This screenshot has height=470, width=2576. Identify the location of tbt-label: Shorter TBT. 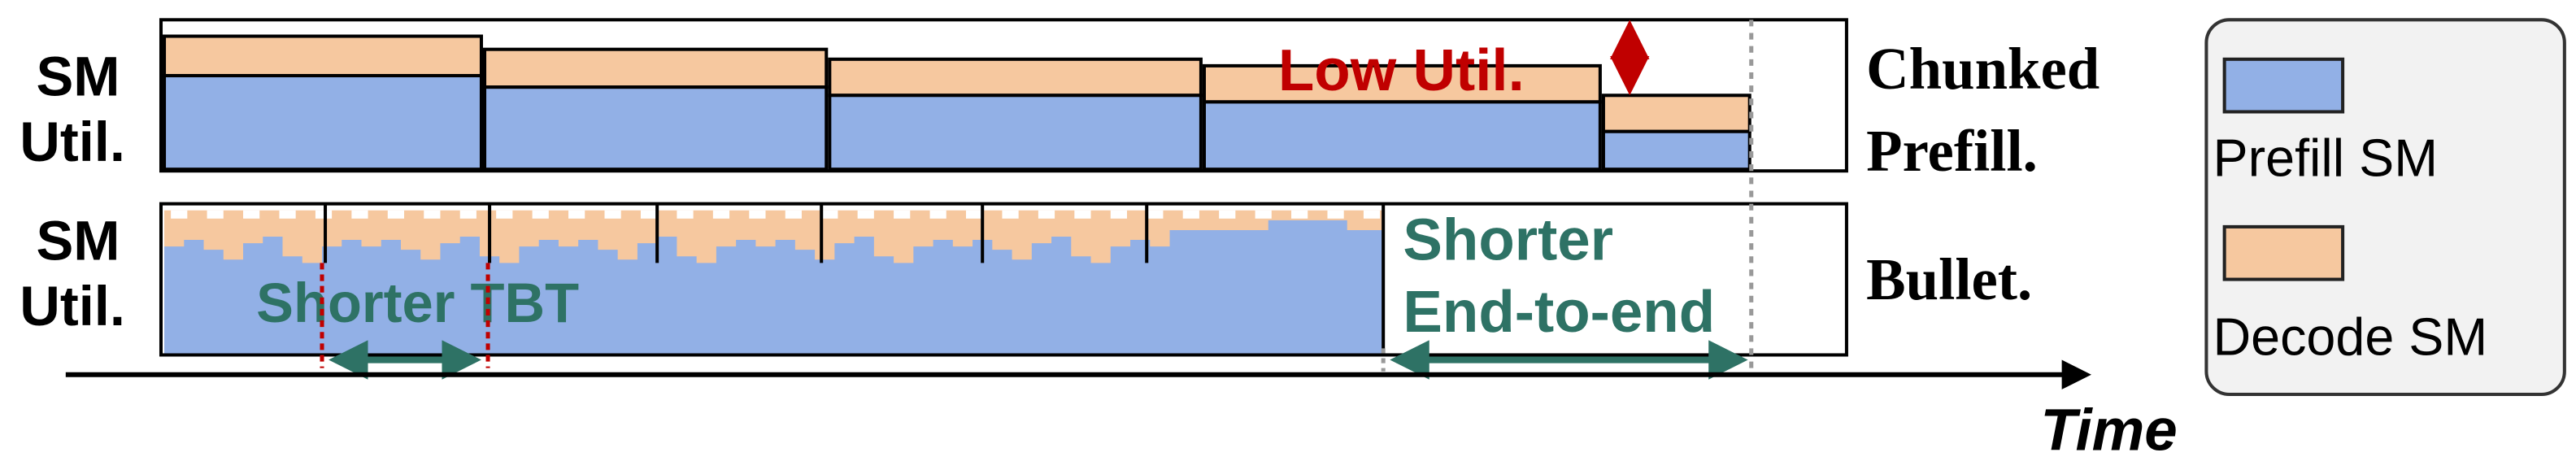
(417, 303).